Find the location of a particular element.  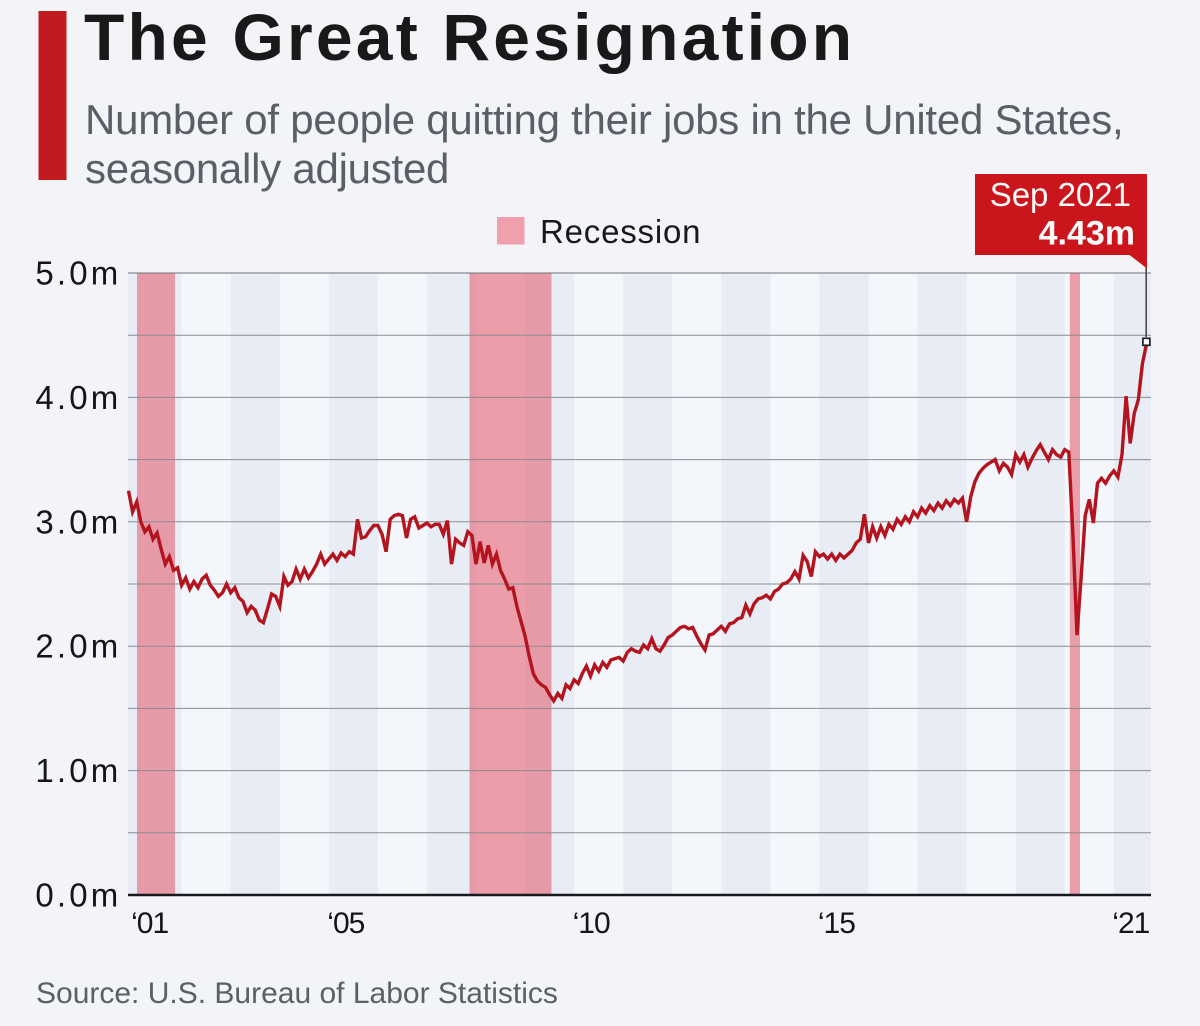

svg-text: ‘01 is located at coordinates (149, 923).